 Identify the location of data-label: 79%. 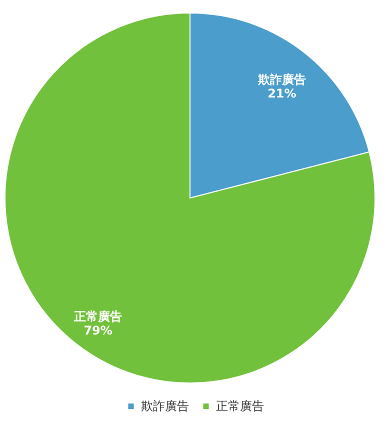
(98, 331).